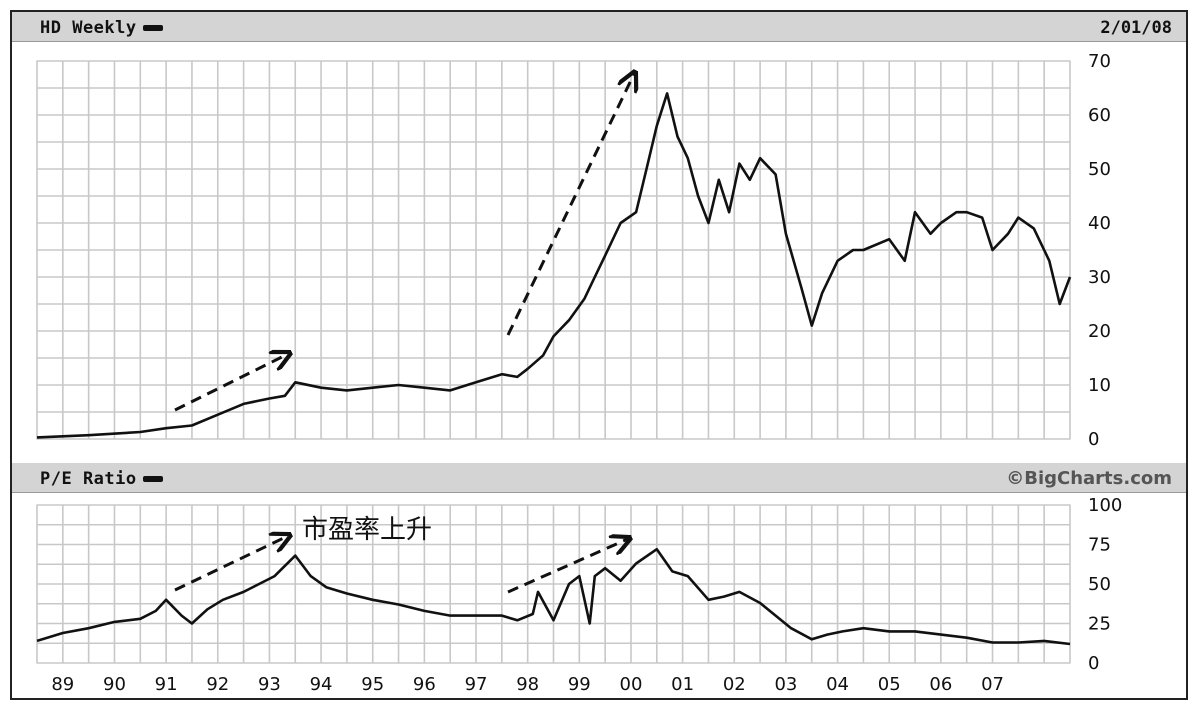 This screenshot has height=705, width=1200. I want to click on chart-title: HD Weekly, so click(101, 28).